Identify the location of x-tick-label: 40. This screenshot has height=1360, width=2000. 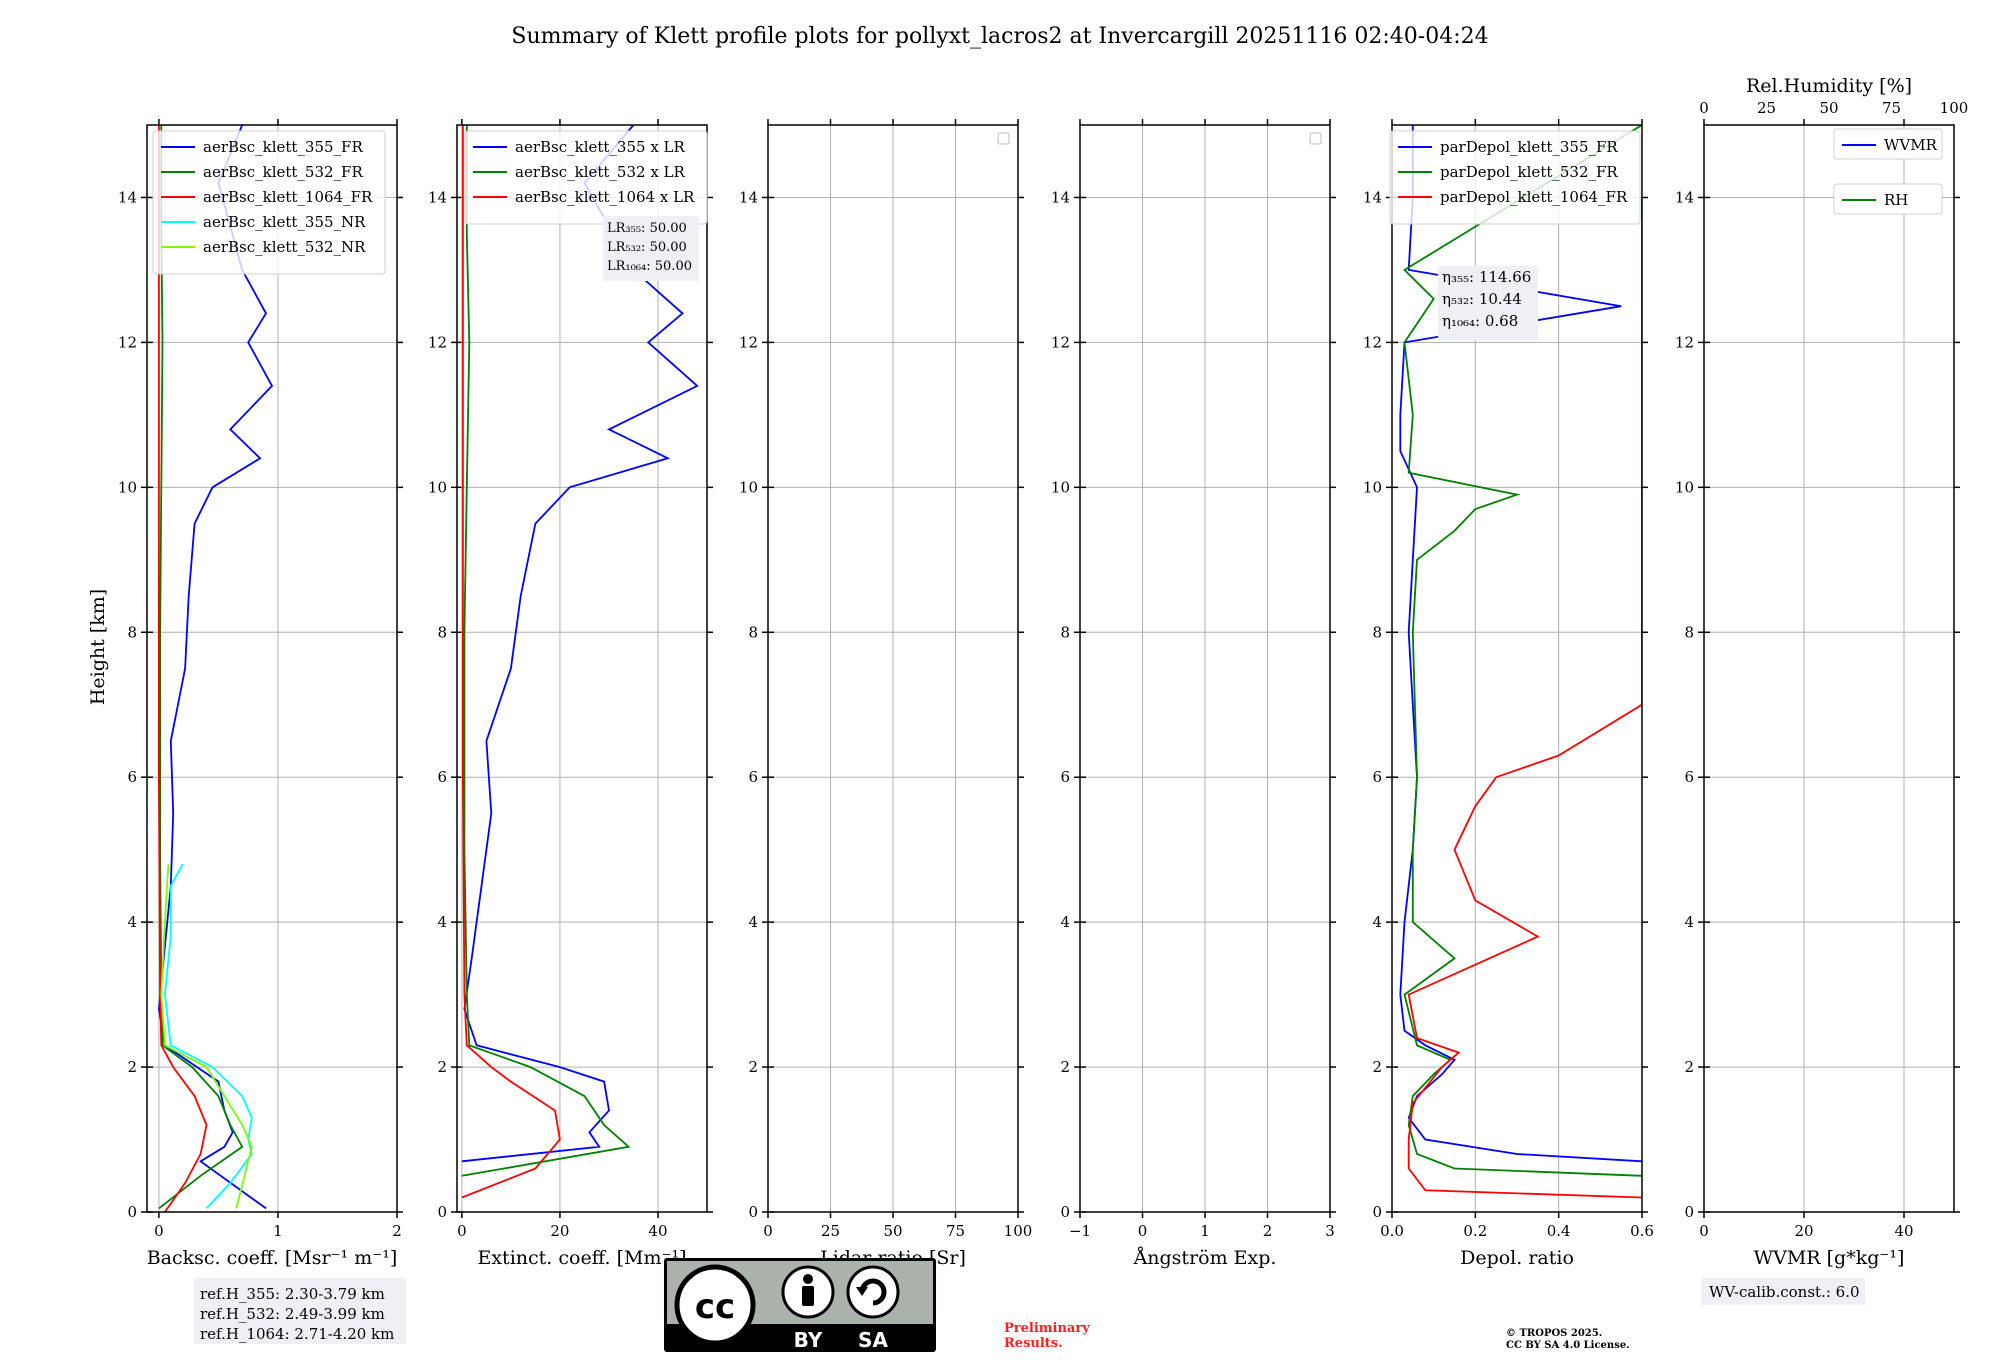
(1903, 1231).